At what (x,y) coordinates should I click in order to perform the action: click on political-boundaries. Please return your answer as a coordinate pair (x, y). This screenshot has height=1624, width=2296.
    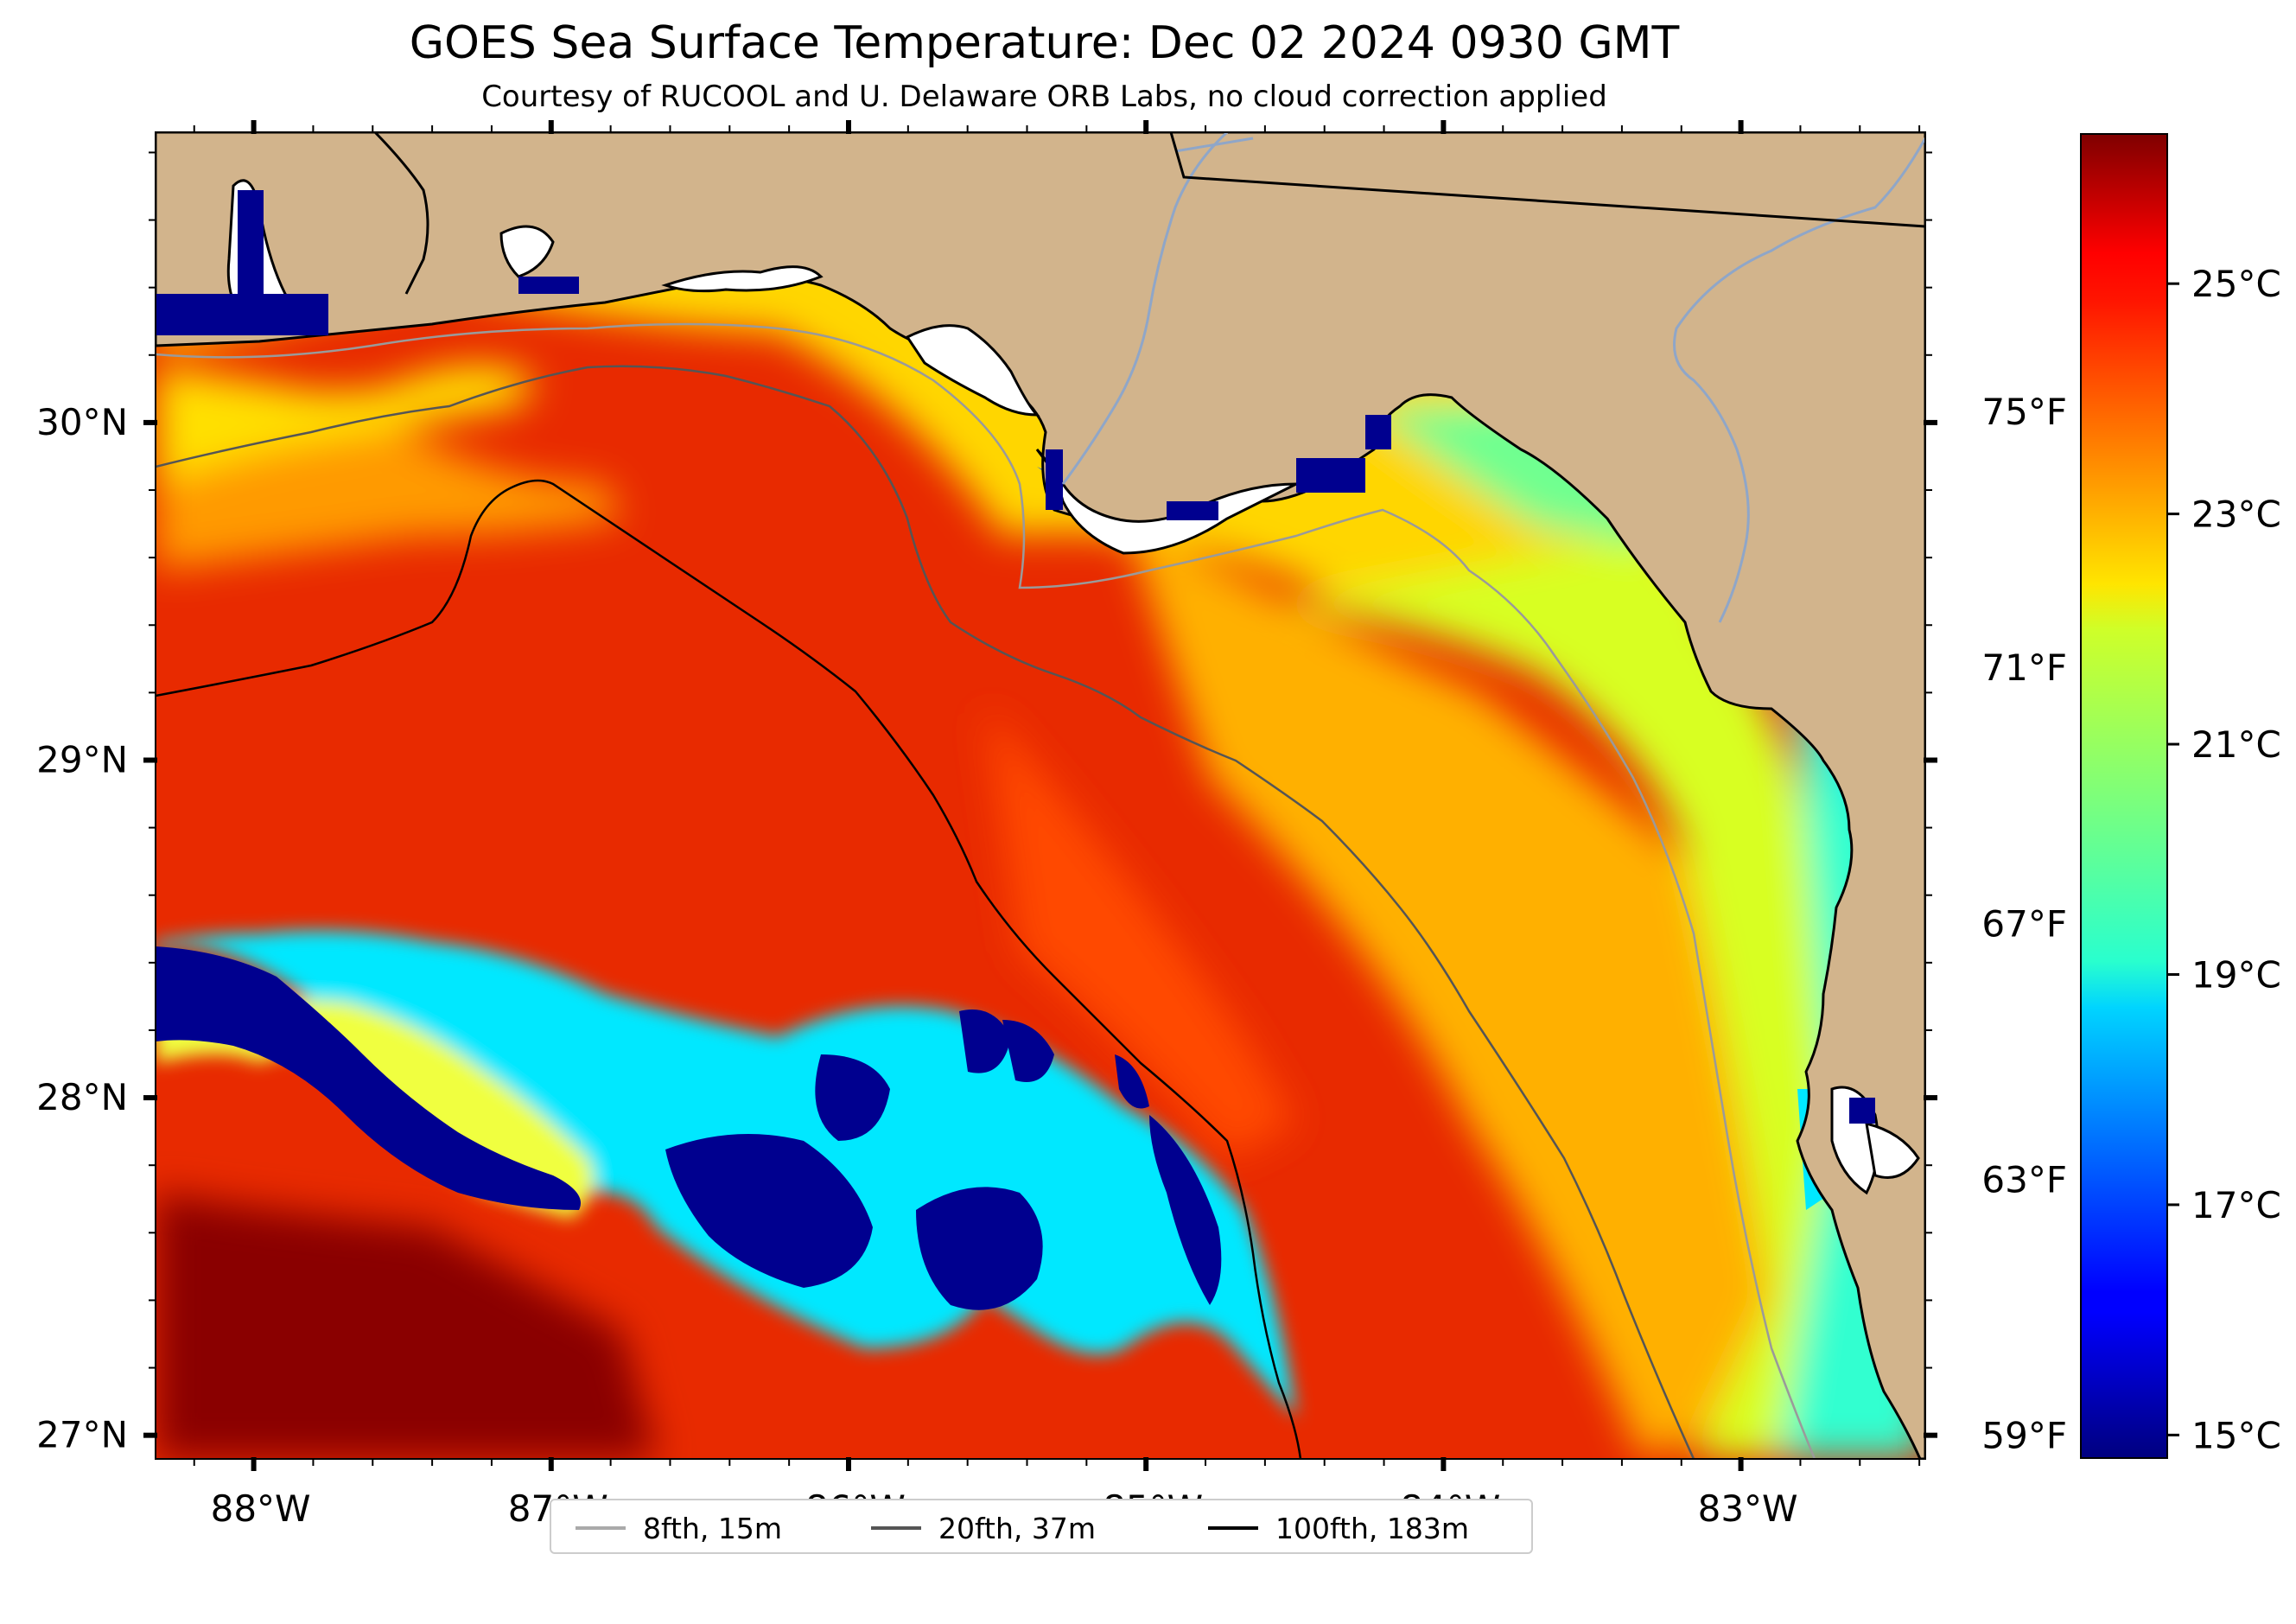
    Looking at the image, I should click on (1149, 213).